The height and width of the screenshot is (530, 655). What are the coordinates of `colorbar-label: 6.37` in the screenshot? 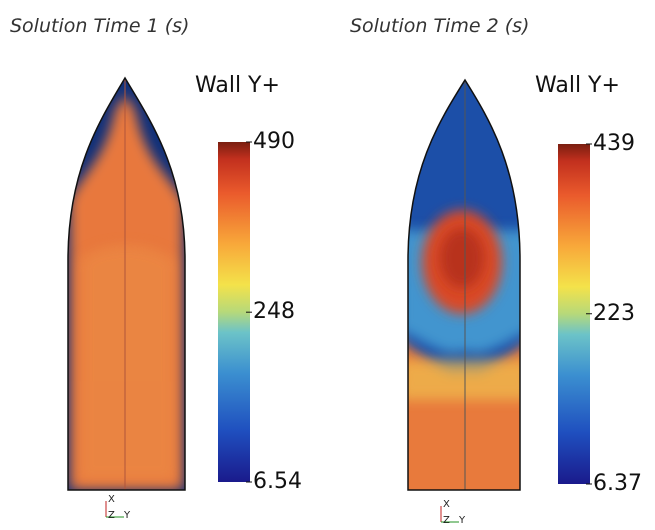 It's located at (617, 483).